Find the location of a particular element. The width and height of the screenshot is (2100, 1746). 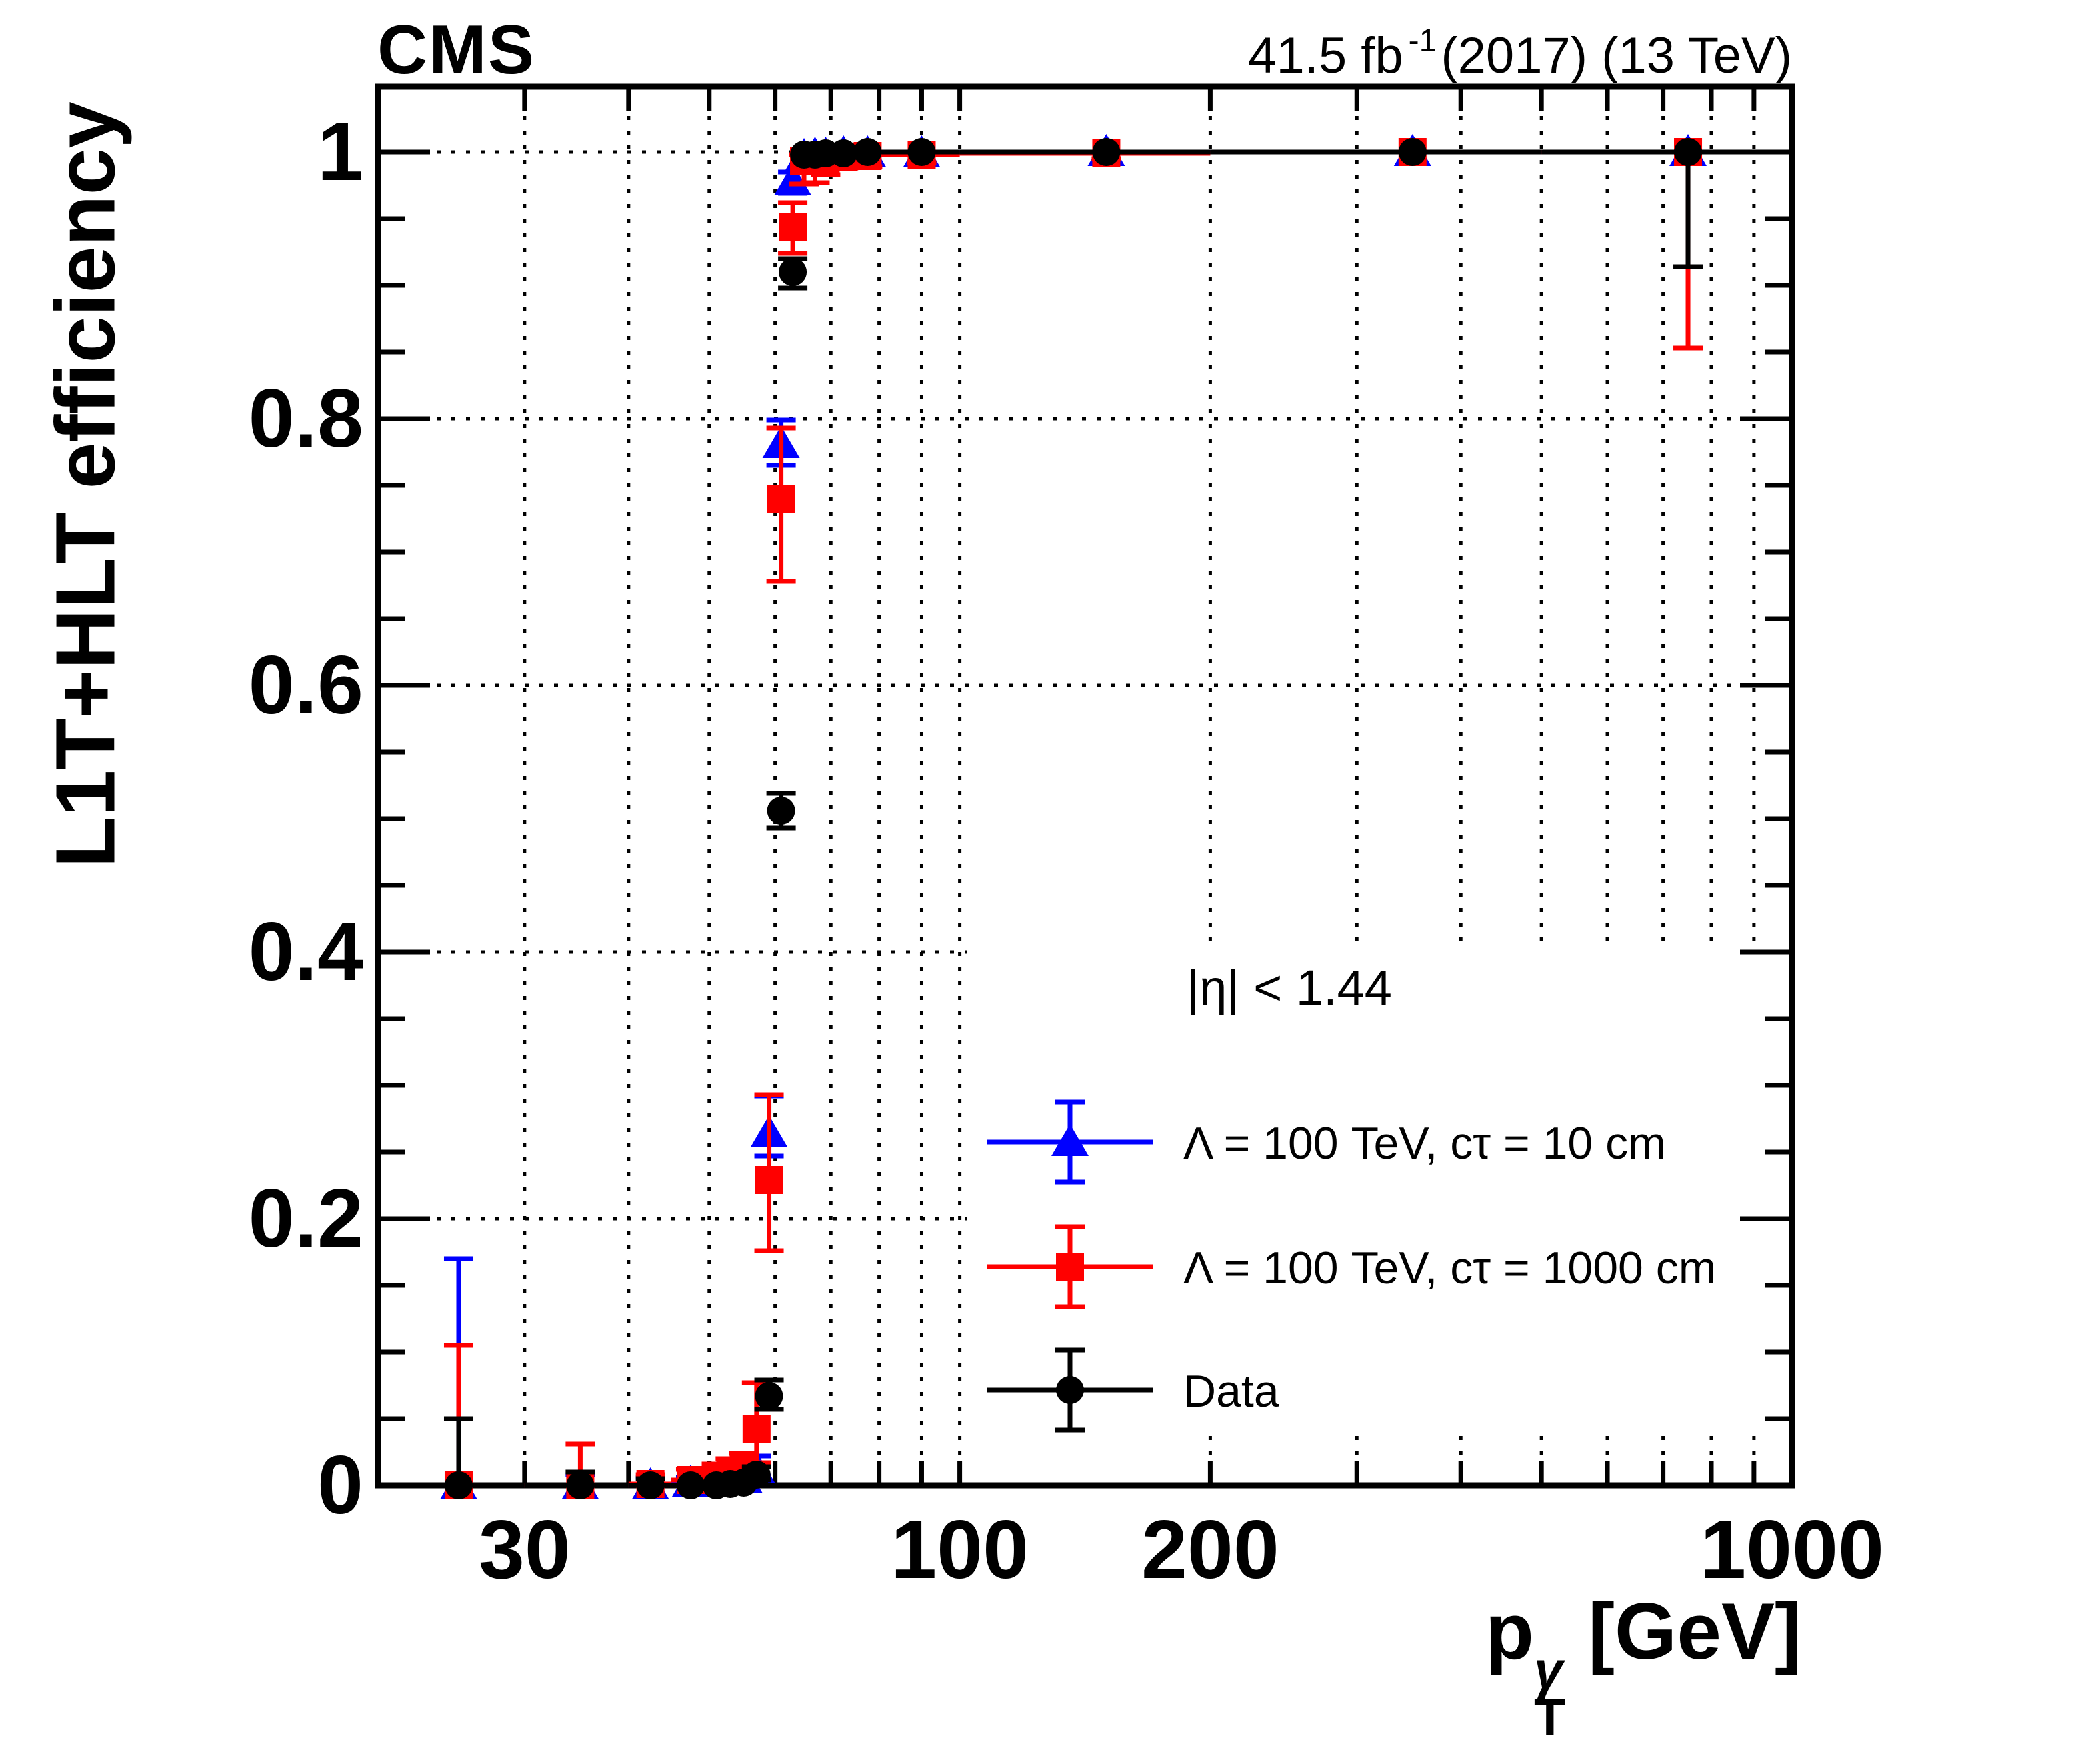

x-title-units: [GeV] is located at coordinates (1683, 1631).